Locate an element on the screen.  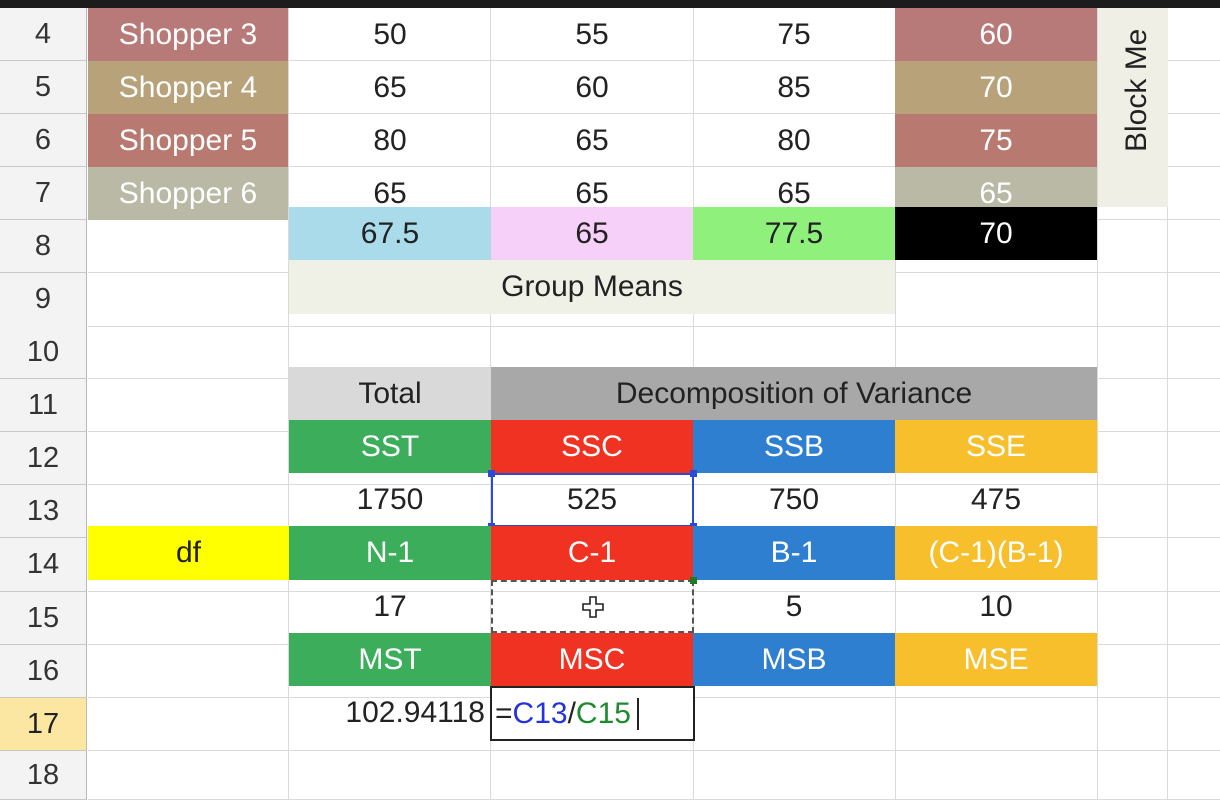
cell-select-cursor-icon is located at coordinates (593, 607).